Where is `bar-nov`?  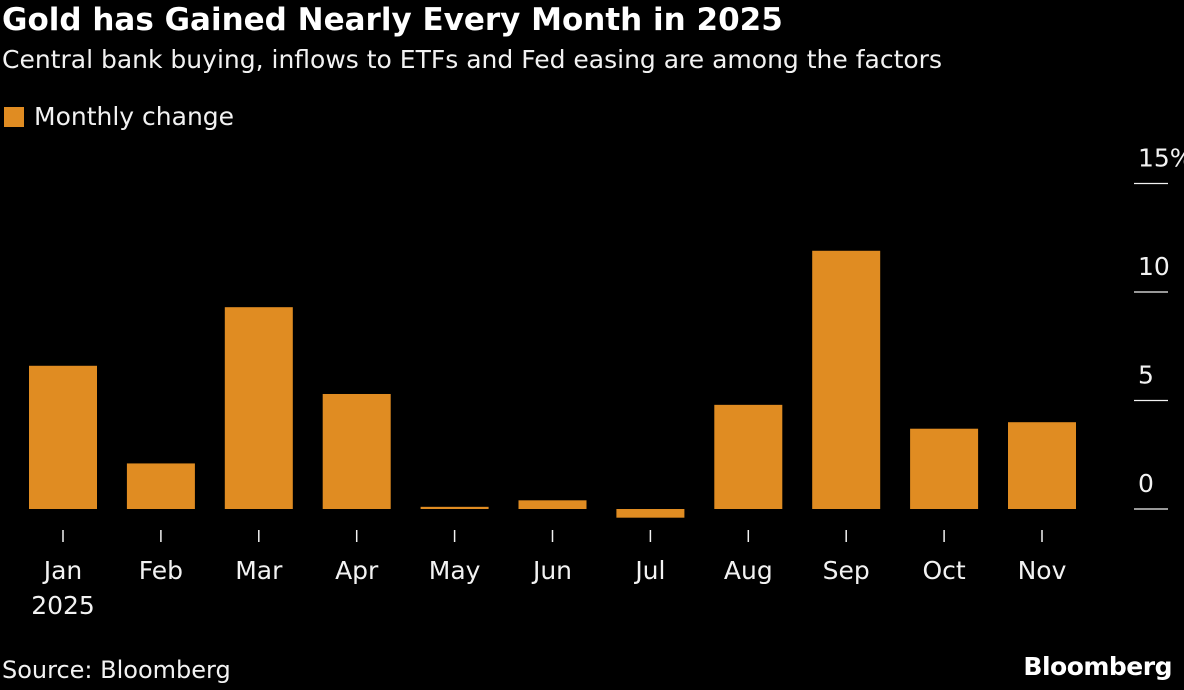 bar-nov is located at coordinates (1042, 465).